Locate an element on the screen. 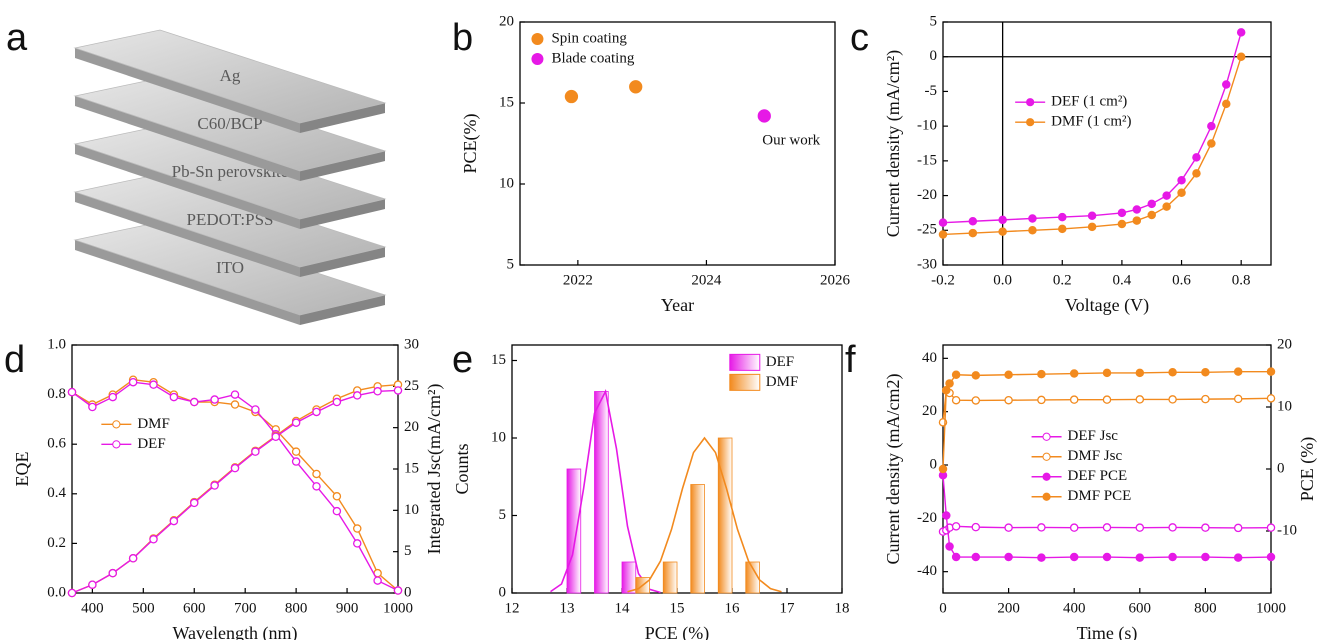 Image resolution: width=1317 pixels, height=640 pixels. layer-label: PEDOT:PSS is located at coordinates (229, 219).